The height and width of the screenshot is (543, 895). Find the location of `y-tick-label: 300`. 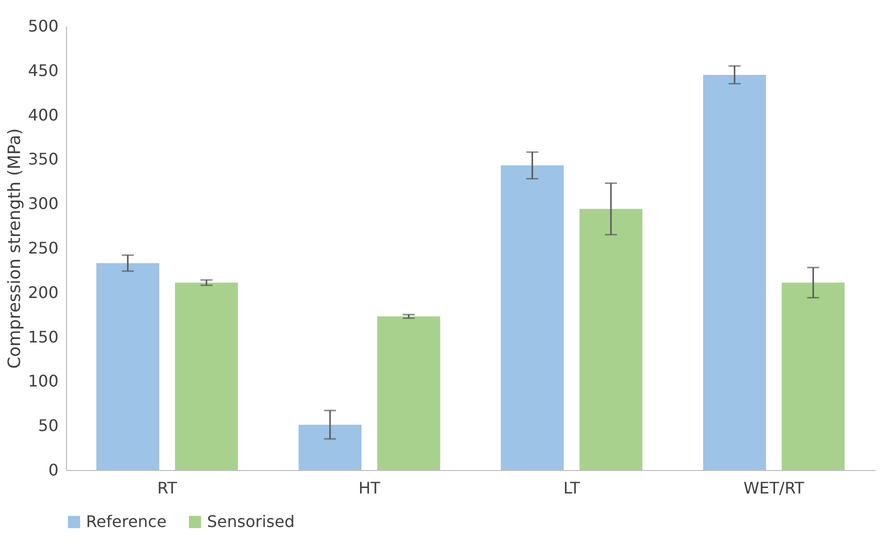

y-tick-label: 300 is located at coordinates (43, 204).